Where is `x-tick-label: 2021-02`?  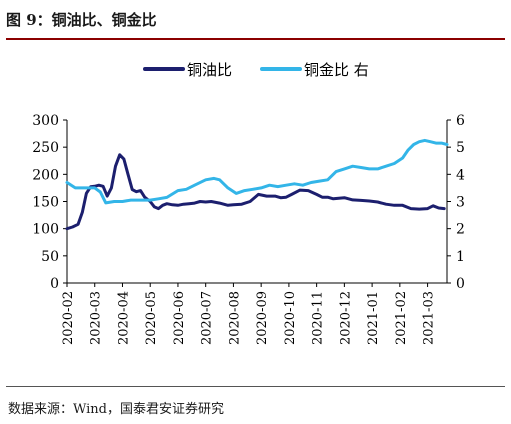 x-tick-label: 2021-02 is located at coordinates (401, 318).